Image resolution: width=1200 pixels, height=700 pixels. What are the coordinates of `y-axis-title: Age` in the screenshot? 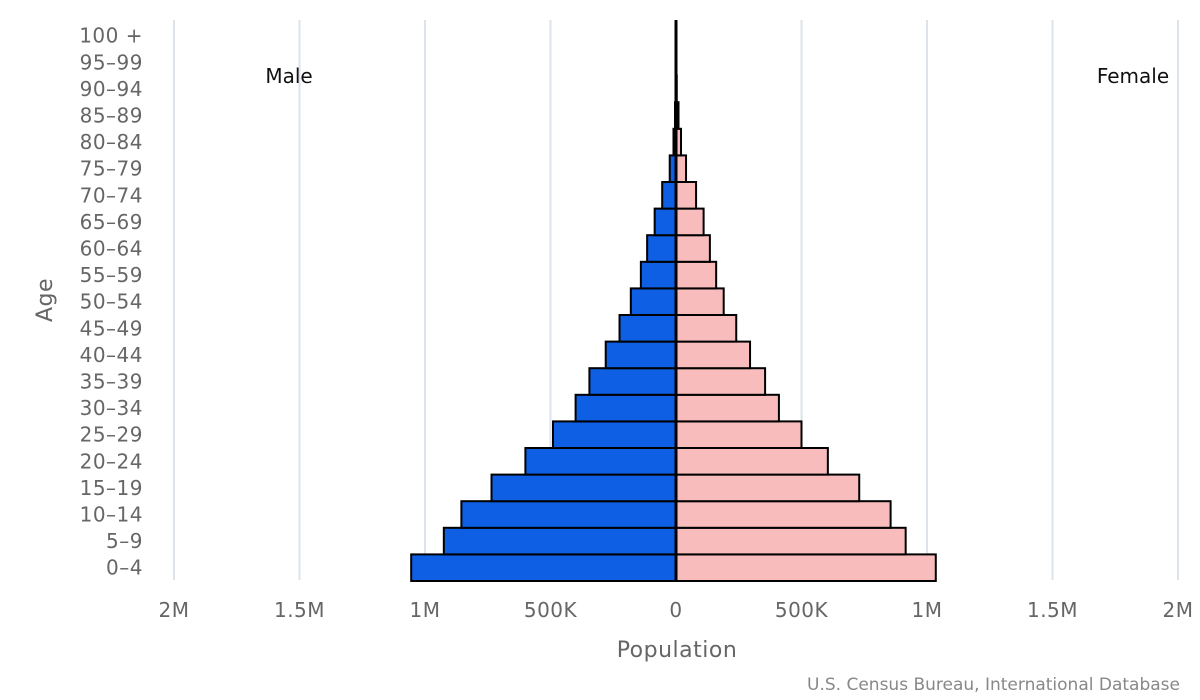 It's located at (45, 300).